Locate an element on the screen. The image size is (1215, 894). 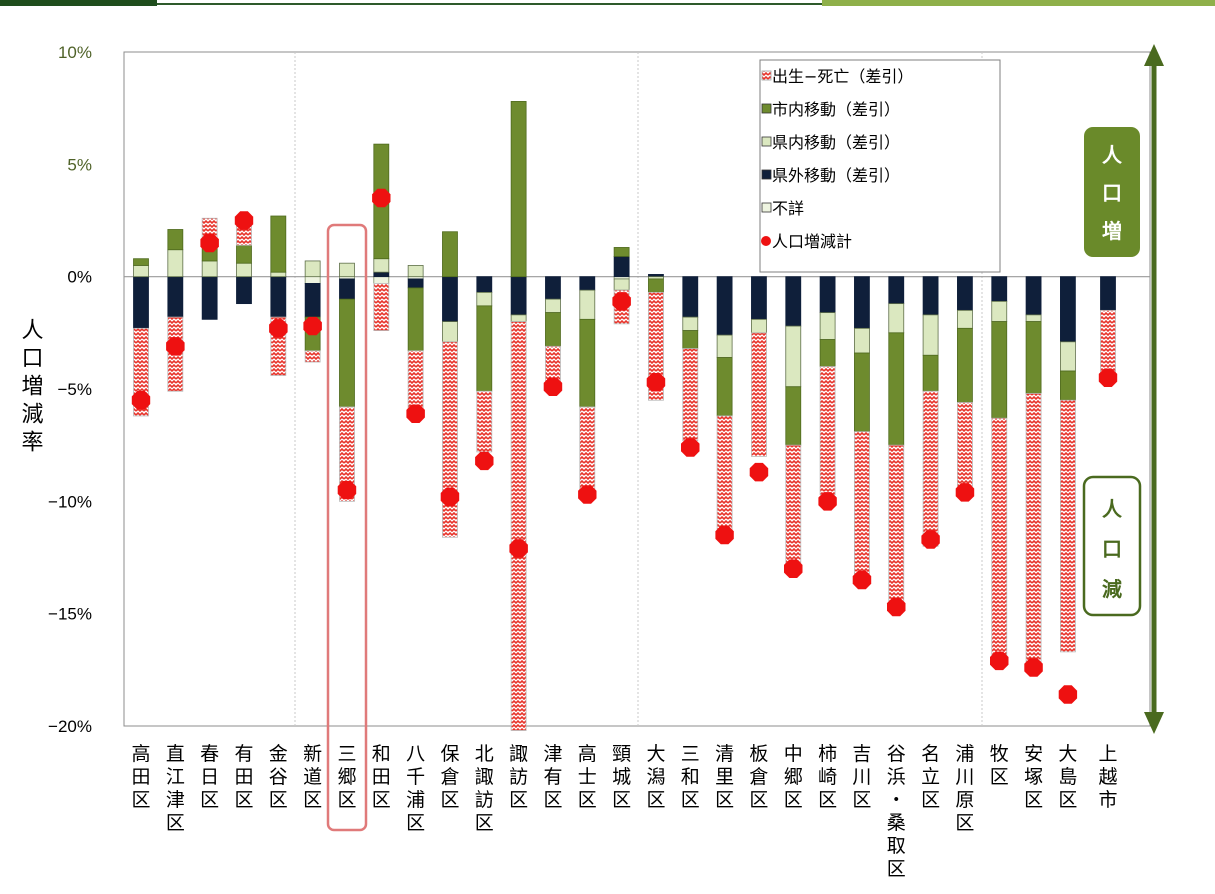
x-tick-label: 郷 is located at coordinates (346, 777).